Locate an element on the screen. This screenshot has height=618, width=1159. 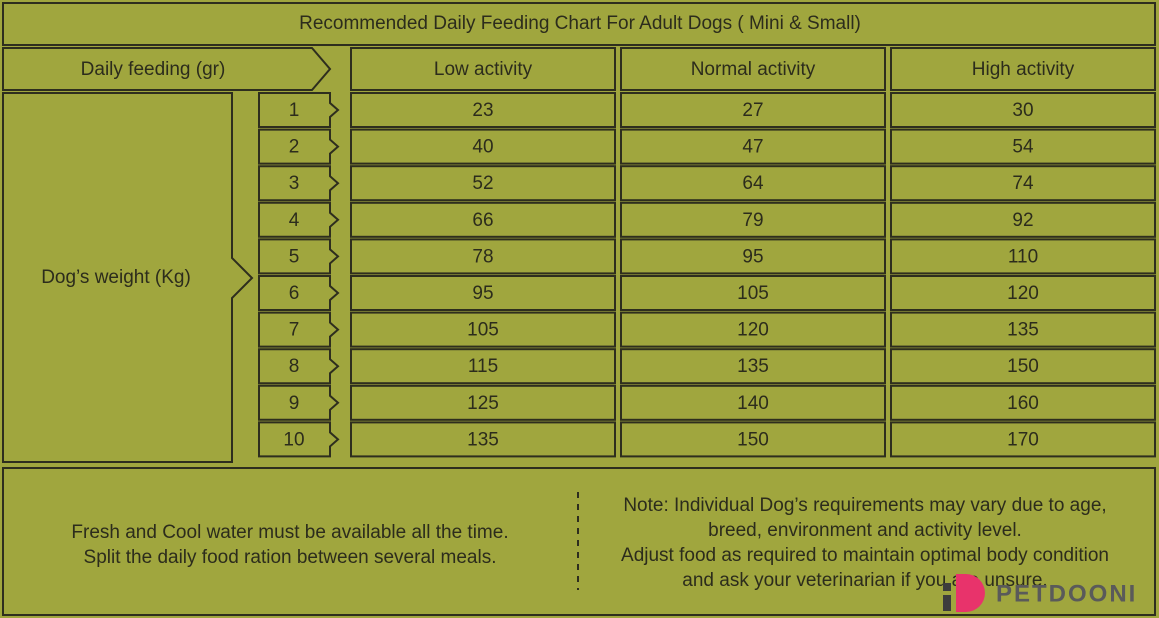
cell-value: 30 is located at coordinates (1022, 110).